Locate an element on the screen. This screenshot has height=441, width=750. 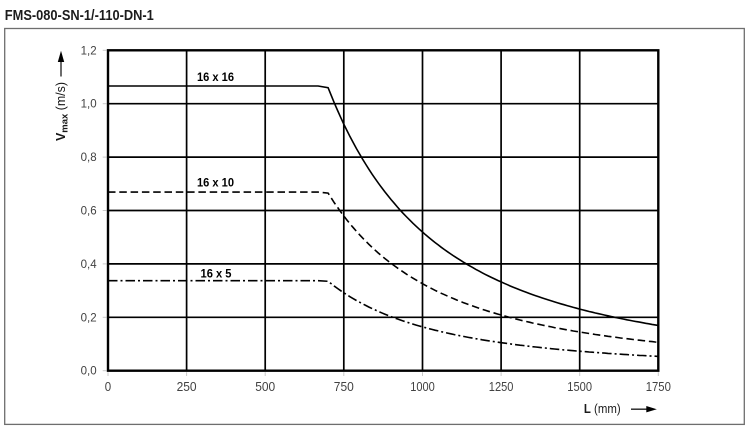
svg-text: 0,4 is located at coordinates (89, 264).